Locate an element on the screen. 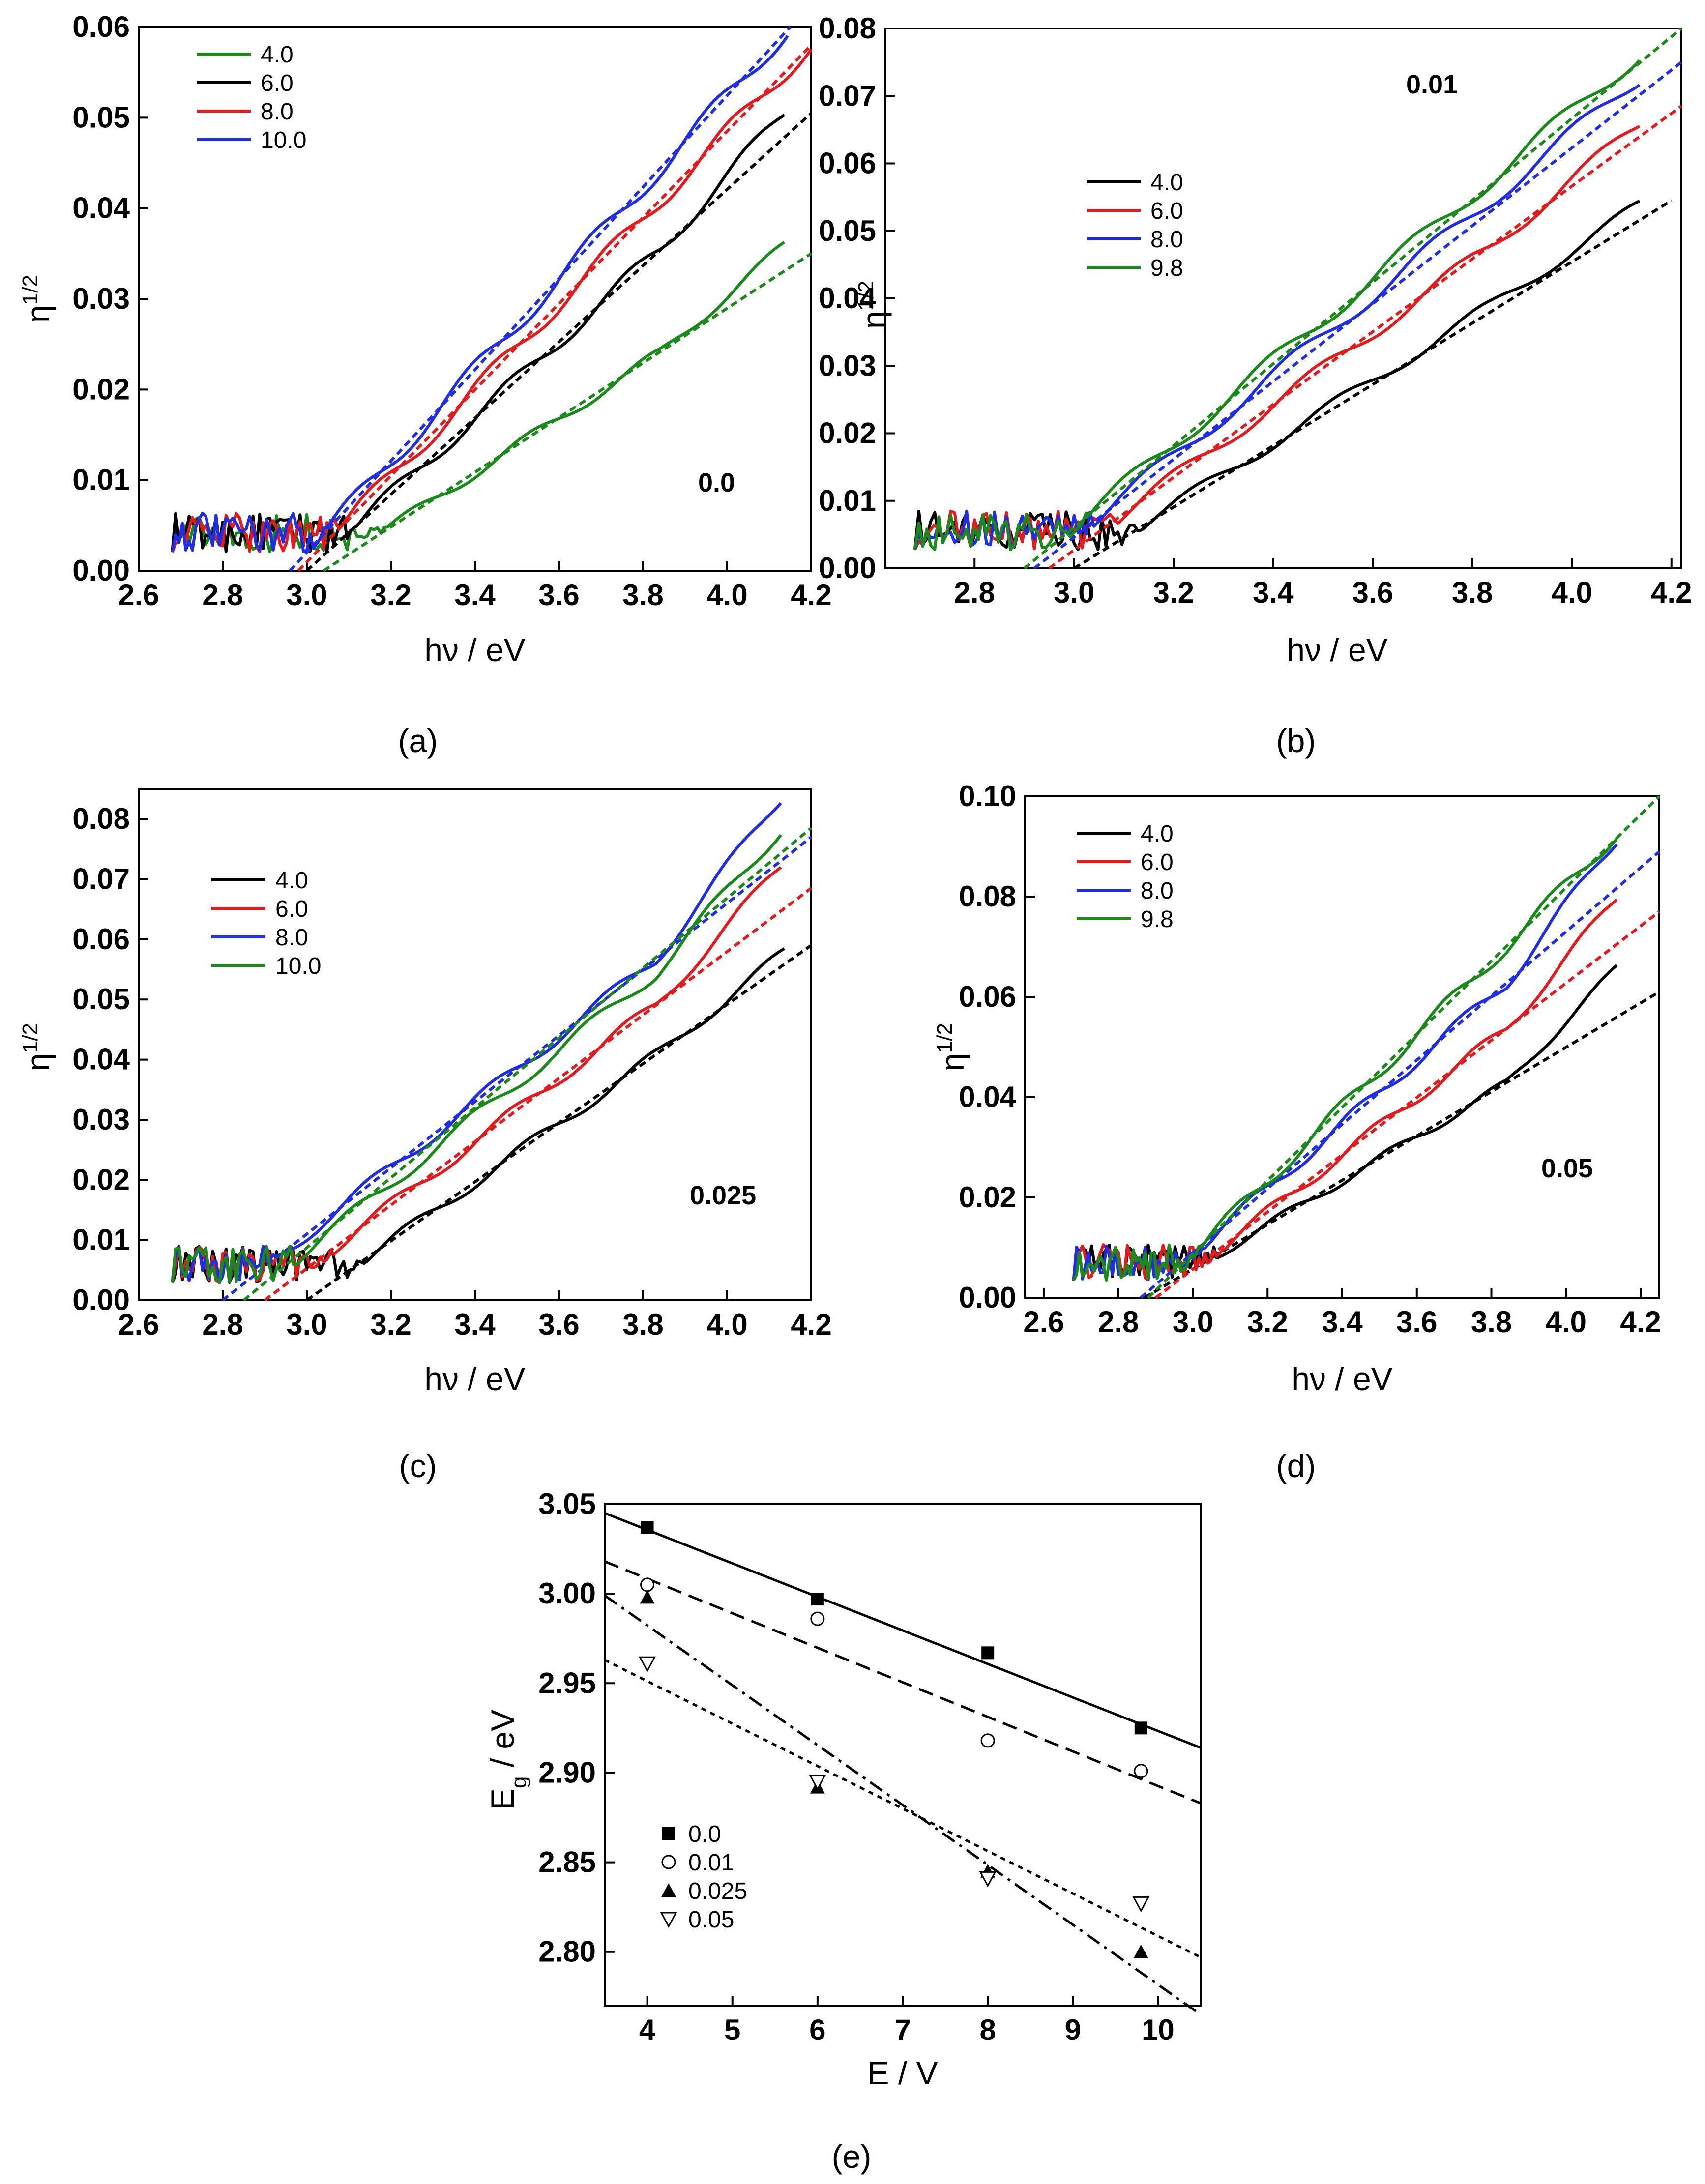 The width and height of the screenshot is (1705, 2184). panel-b-xlabel: hν / eV is located at coordinates (1337, 650).